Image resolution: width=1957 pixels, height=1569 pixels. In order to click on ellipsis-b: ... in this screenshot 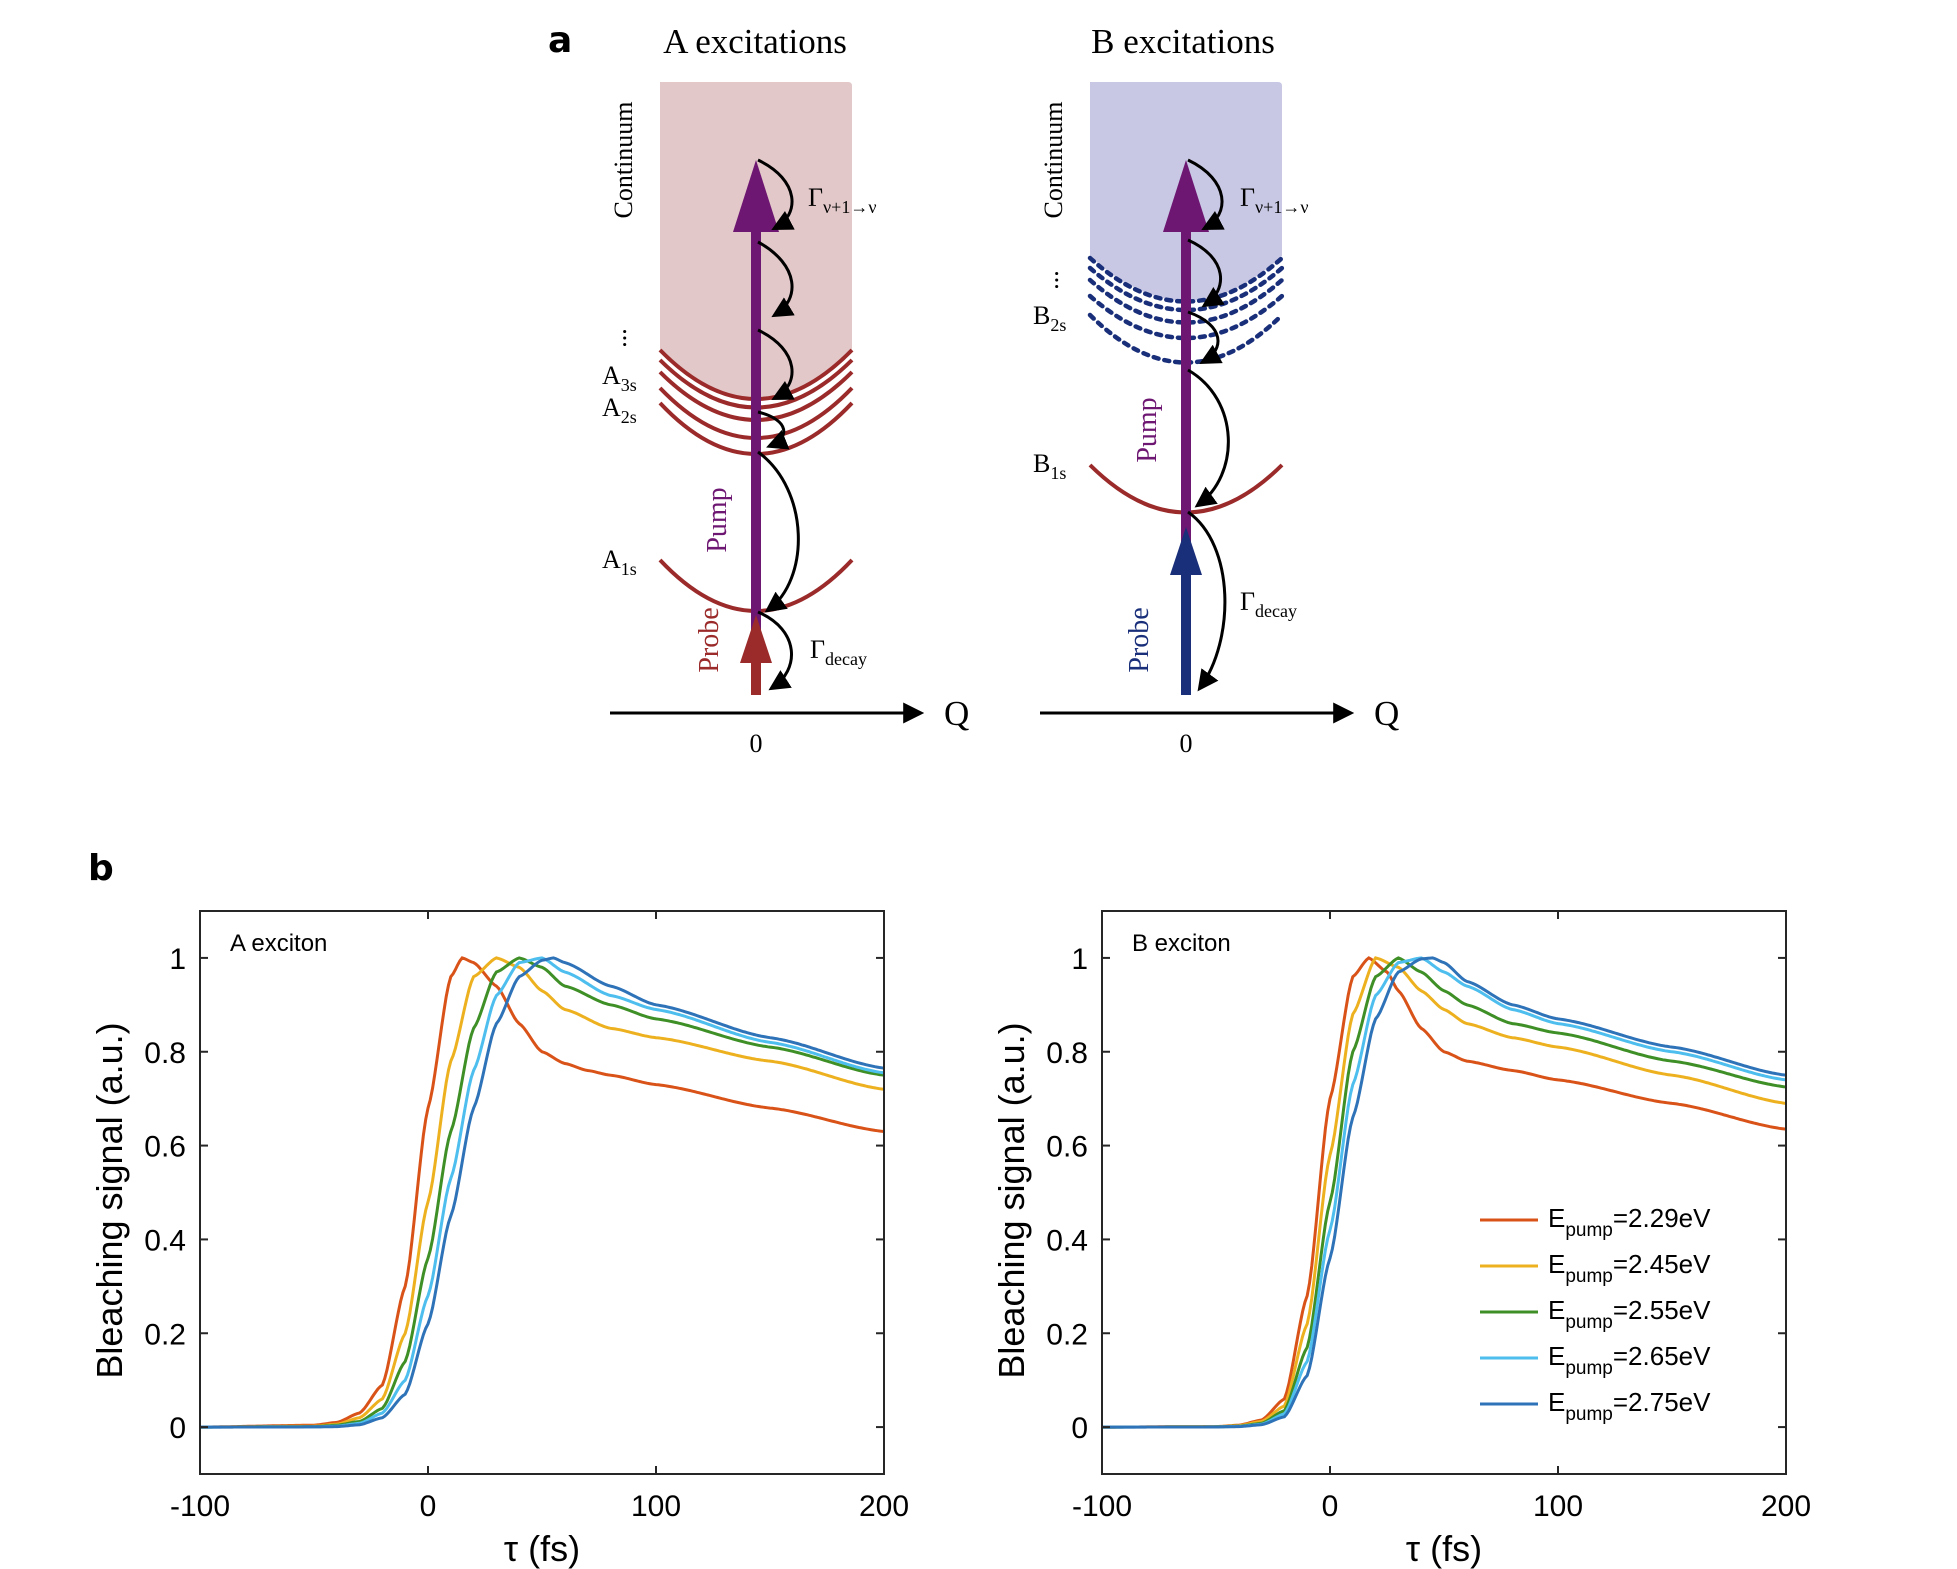, I will do `click(1049, 280)`.